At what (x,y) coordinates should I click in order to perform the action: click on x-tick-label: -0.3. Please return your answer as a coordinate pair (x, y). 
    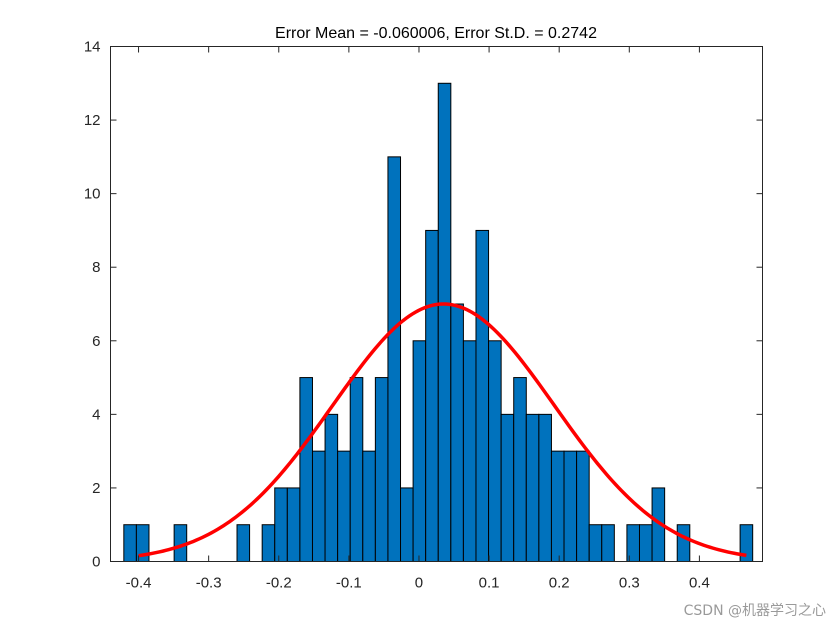
    Looking at the image, I should click on (209, 583).